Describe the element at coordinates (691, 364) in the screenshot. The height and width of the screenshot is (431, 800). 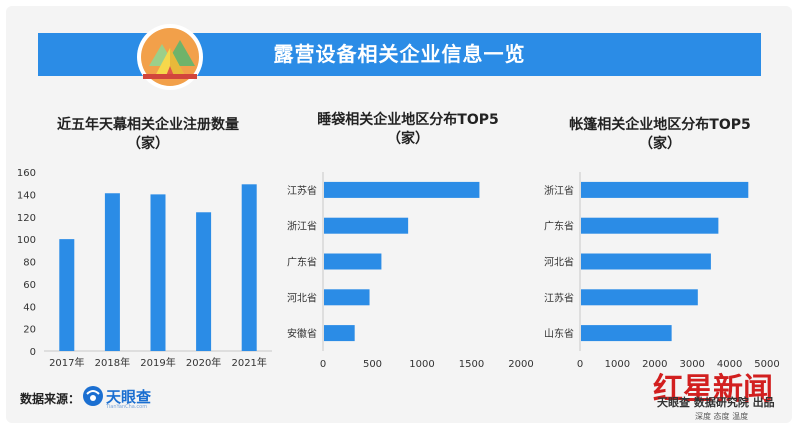
I see `chart3-x-tick-label: 3000` at that location.